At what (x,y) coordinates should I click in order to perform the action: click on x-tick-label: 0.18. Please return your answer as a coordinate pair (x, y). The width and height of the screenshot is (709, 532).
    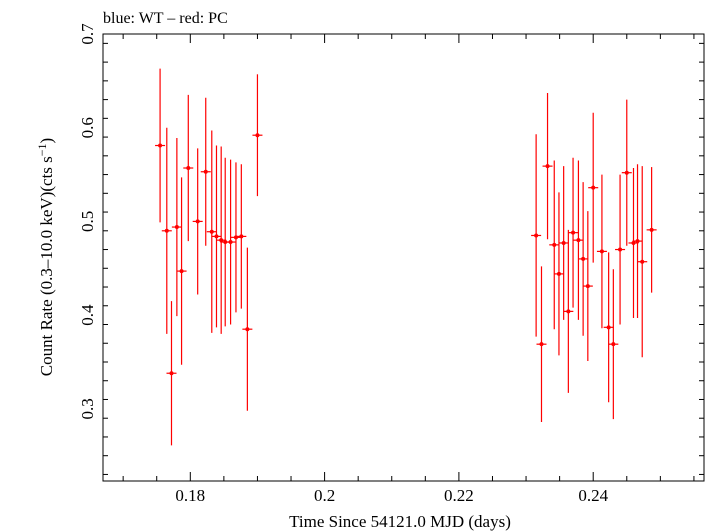
    Looking at the image, I should click on (190, 495).